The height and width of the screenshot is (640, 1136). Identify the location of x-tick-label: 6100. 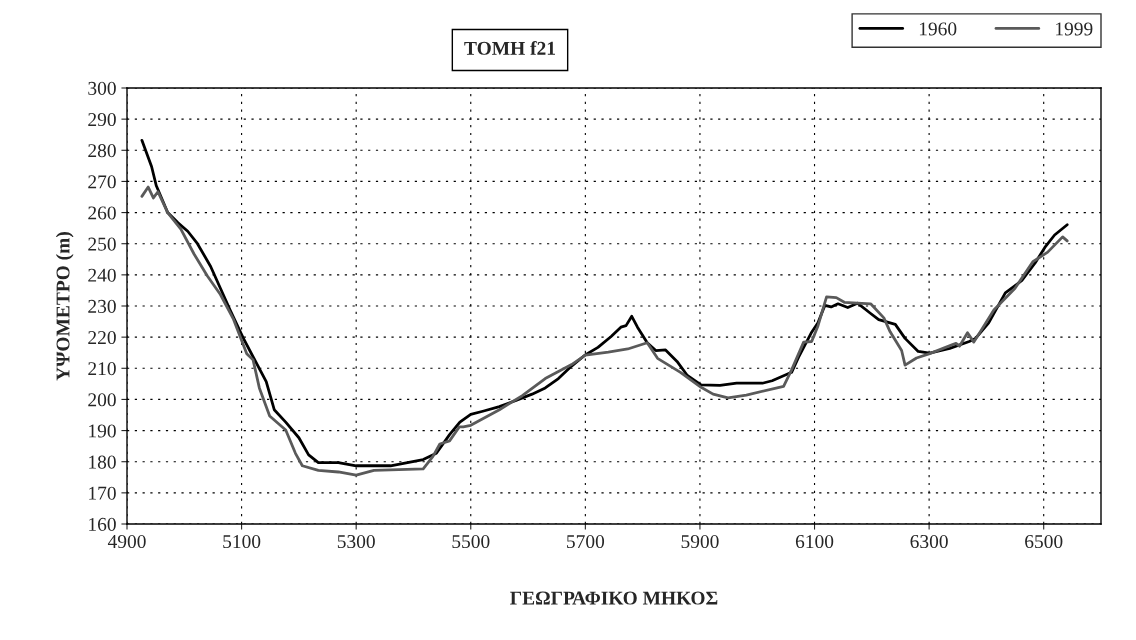
(814, 541).